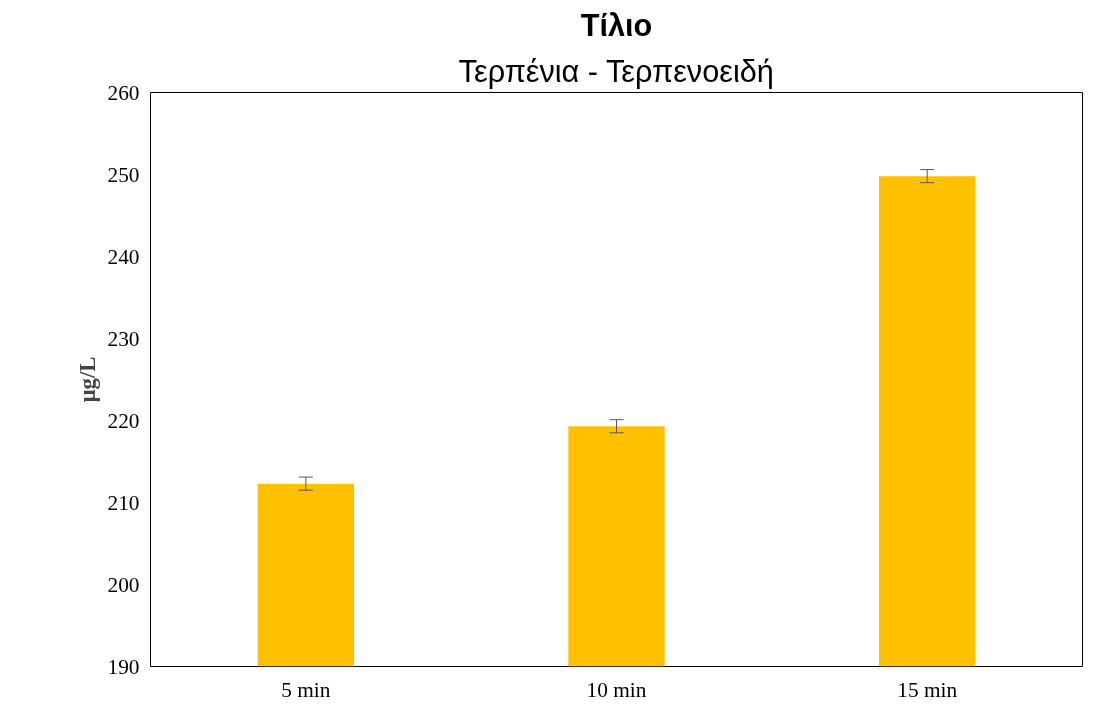 This screenshot has height=727, width=1102. I want to click on x-tick-label: 15 min, so click(927, 689).